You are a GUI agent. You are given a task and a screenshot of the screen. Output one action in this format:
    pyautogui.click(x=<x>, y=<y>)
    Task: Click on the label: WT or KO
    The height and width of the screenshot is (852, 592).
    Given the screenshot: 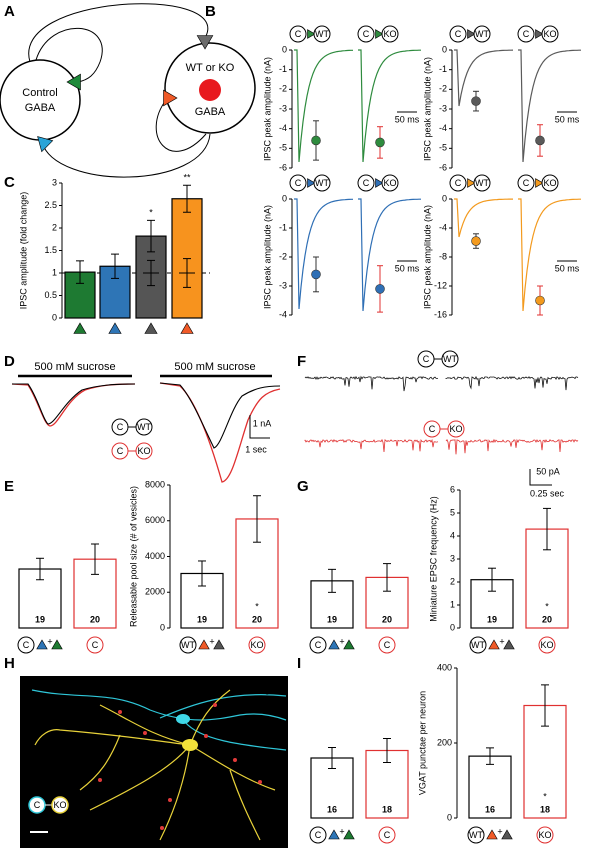 What is the action you would take?
    pyautogui.click(x=210, y=68)
    